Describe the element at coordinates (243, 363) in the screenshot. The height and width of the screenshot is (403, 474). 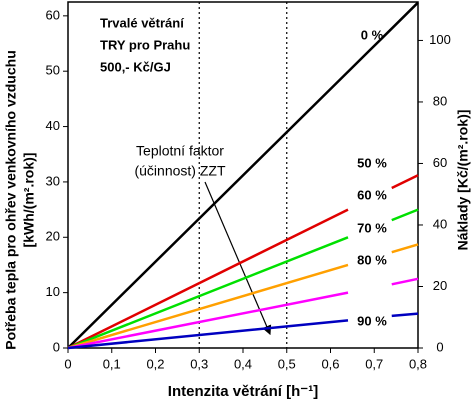
I see `x-tick-label: 0,4` at that location.